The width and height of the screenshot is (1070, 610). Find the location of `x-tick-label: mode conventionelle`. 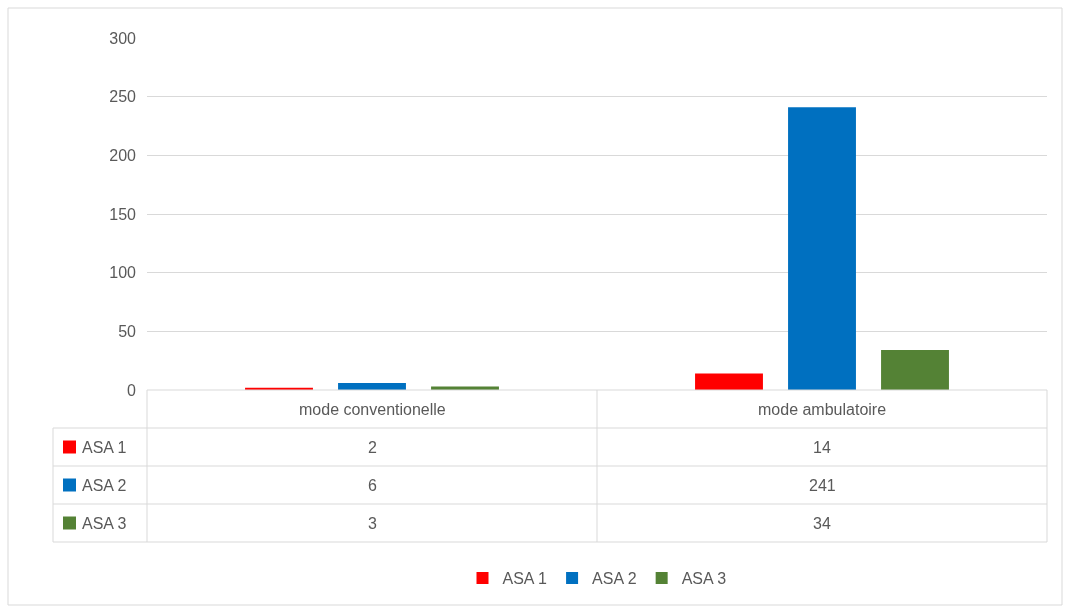

x-tick-label: mode conventionelle is located at coordinates (372, 409).